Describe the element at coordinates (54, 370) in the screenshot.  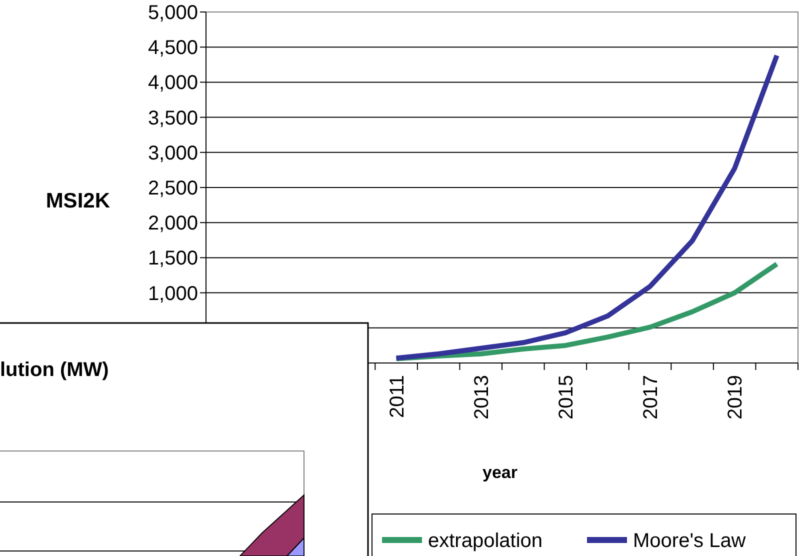
I see `text: lution (MW)` at that location.